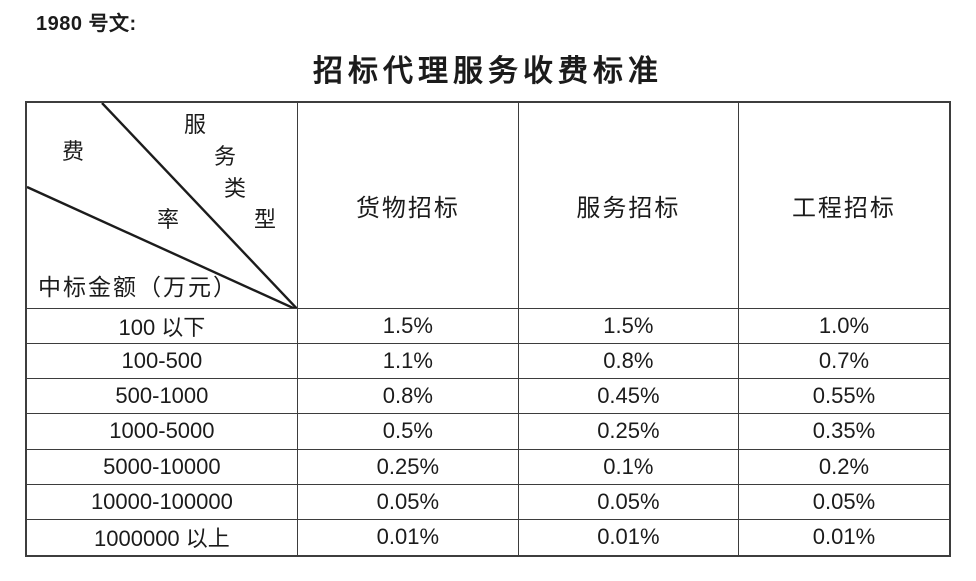 This screenshot has width=976, height=581. Describe the element at coordinates (138, 288) in the screenshot. I see `corner-amount-axis-label: 中标金额（万元）` at that location.